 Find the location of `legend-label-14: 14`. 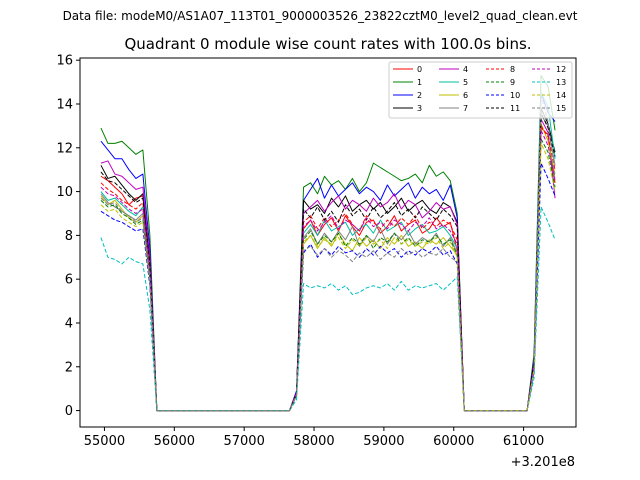

legend-label-14: 14 is located at coordinates (561, 95).